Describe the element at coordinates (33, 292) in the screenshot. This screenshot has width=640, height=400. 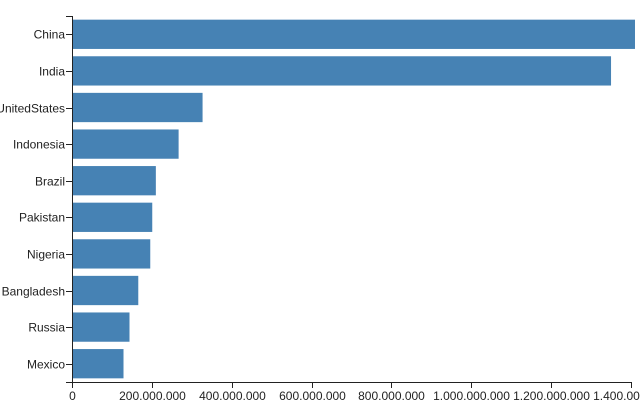
I see `y-tick-label: Bangladesh` at that location.